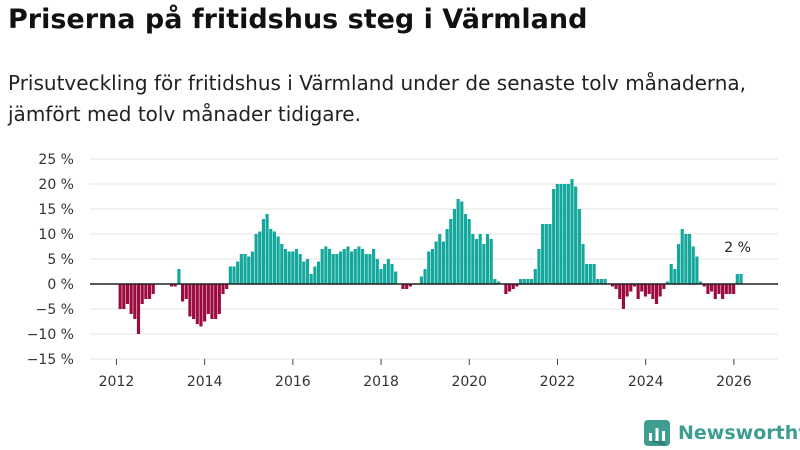 This screenshot has height=450, width=800. What do you see at coordinates (56, 235) in the screenshot?
I see `y-tick-label: 10 %` at bounding box center [56, 235].